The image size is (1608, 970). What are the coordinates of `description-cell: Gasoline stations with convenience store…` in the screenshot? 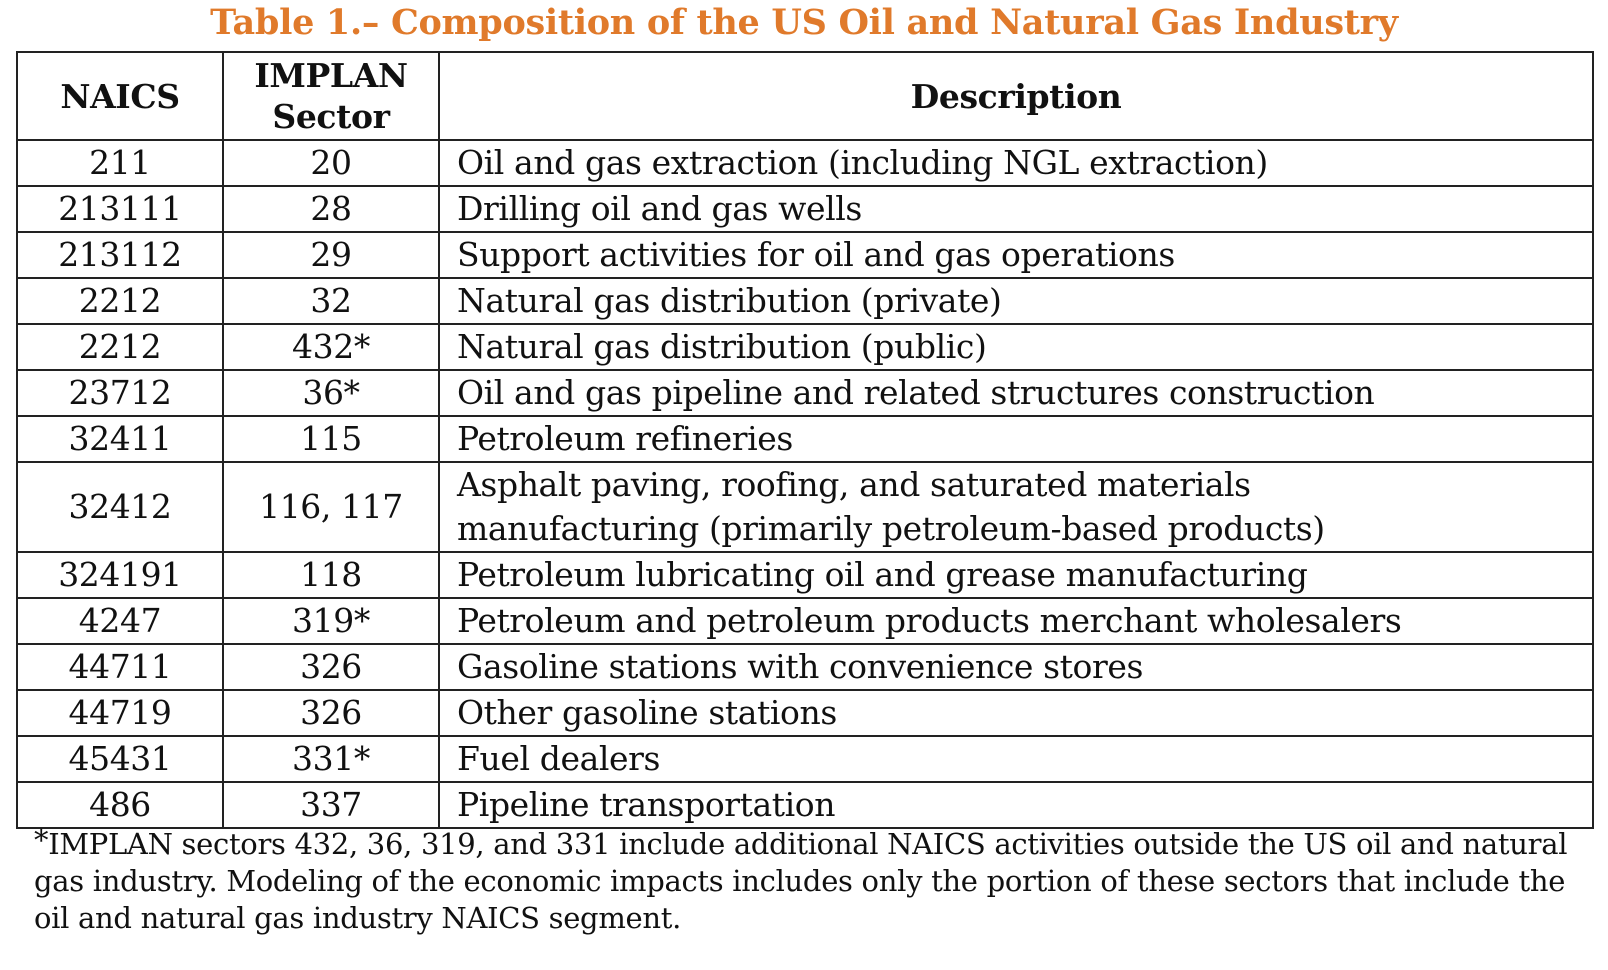 It's located at (1016, 667).